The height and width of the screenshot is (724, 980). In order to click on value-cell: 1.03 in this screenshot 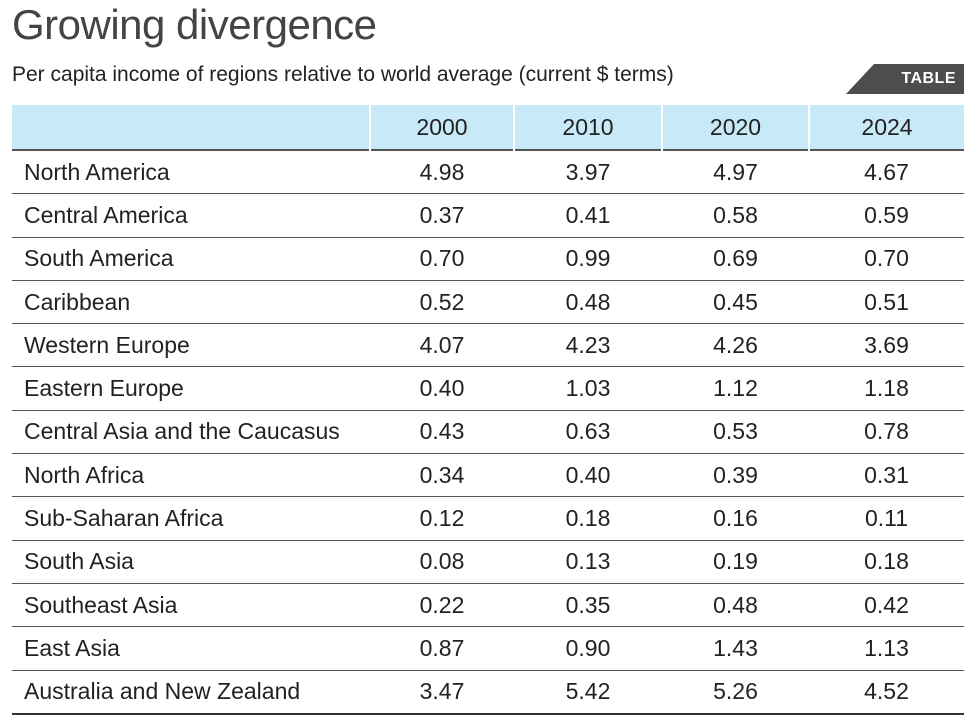, I will do `click(588, 388)`.